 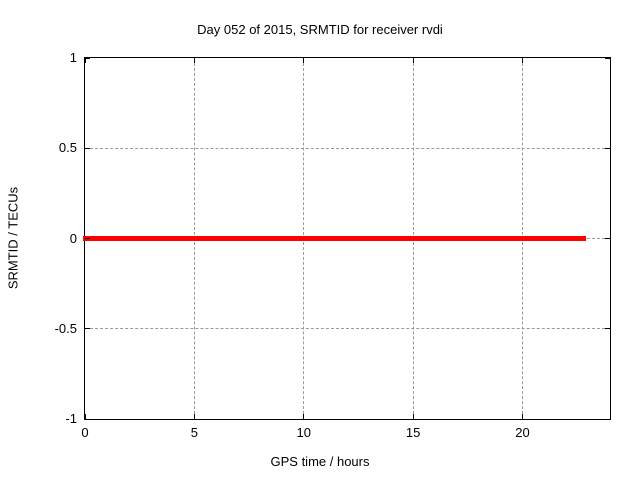 What do you see at coordinates (67, 148) in the screenshot?
I see `y-tick-label: 0.5` at bounding box center [67, 148].